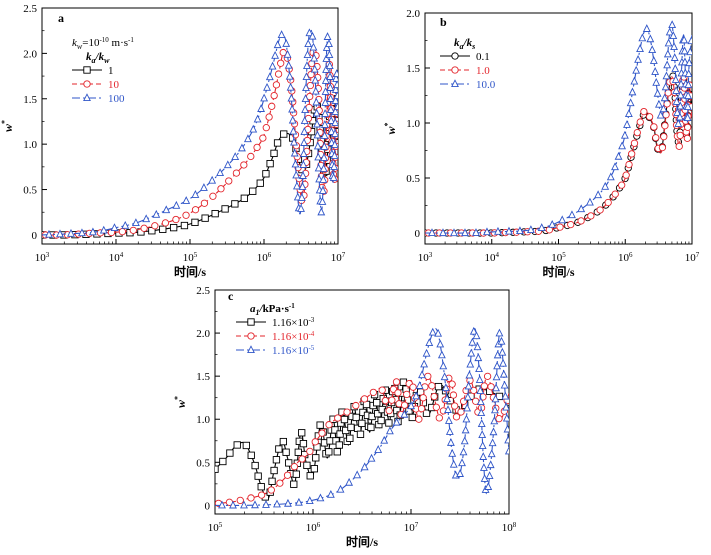 This screenshot has height=555, width=711. I want to click on legend-entry-1: 1.16×10-4​, so click(293, 336).